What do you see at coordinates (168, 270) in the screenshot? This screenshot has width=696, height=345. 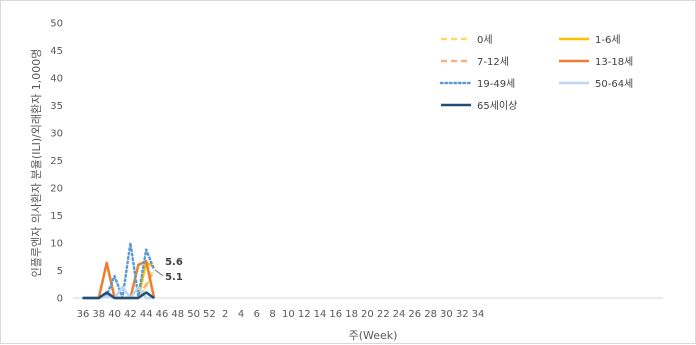 I see `data-labels: 5.65.1` at bounding box center [168, 270].